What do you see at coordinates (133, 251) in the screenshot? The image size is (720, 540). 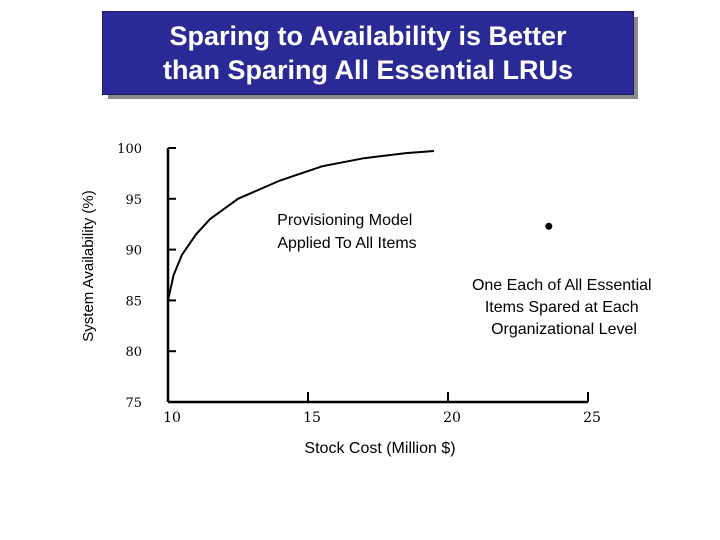 I see `y-tick-label: 90` at bounding box center [133, 251].